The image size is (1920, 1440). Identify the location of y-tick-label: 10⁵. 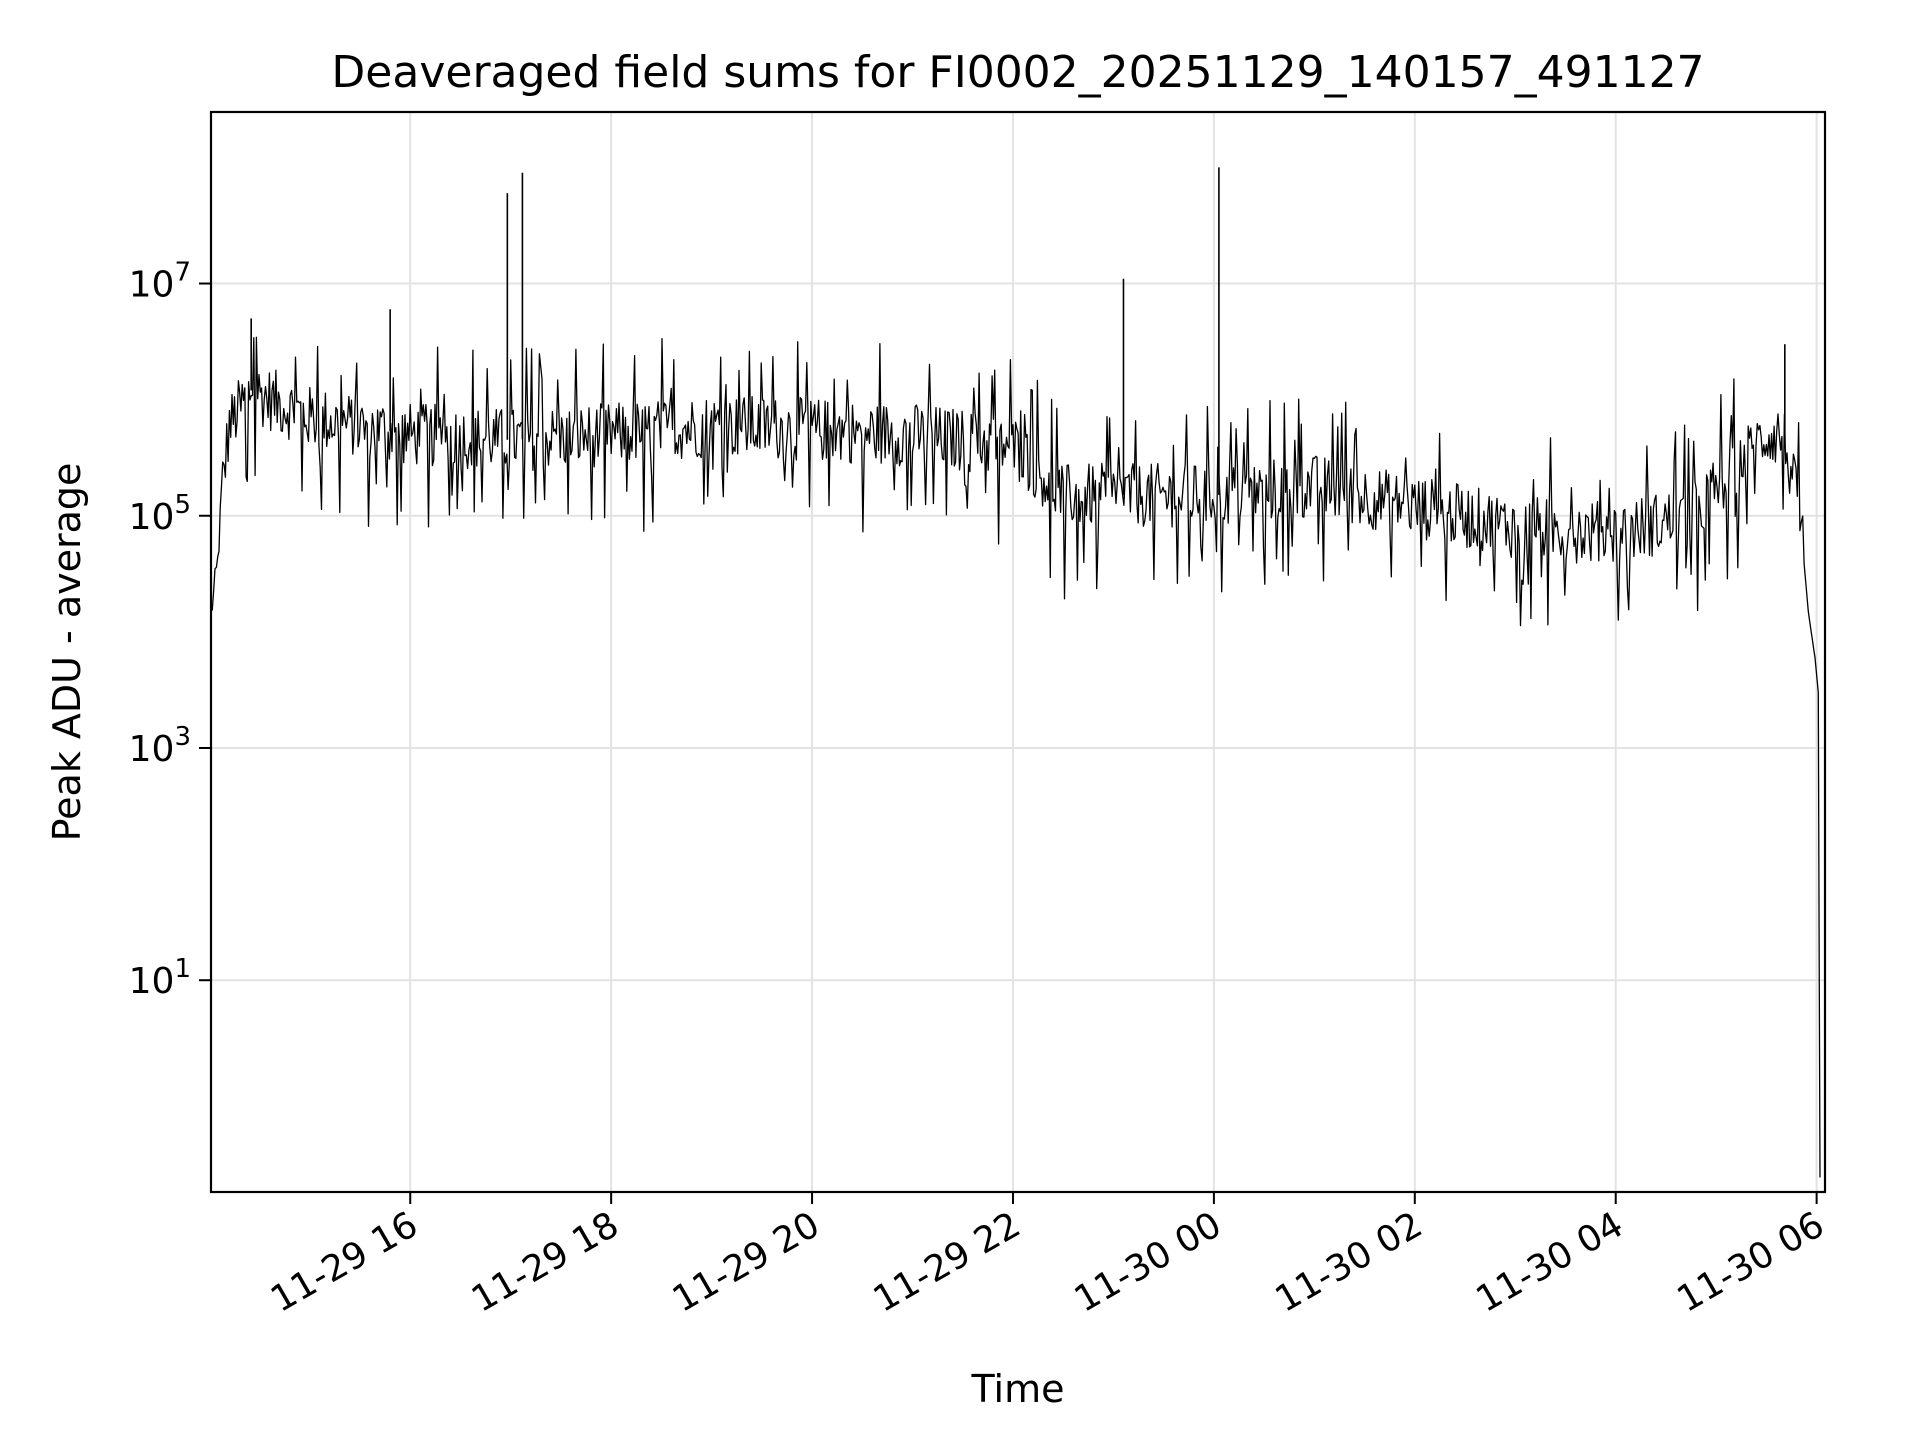
(160, 514).